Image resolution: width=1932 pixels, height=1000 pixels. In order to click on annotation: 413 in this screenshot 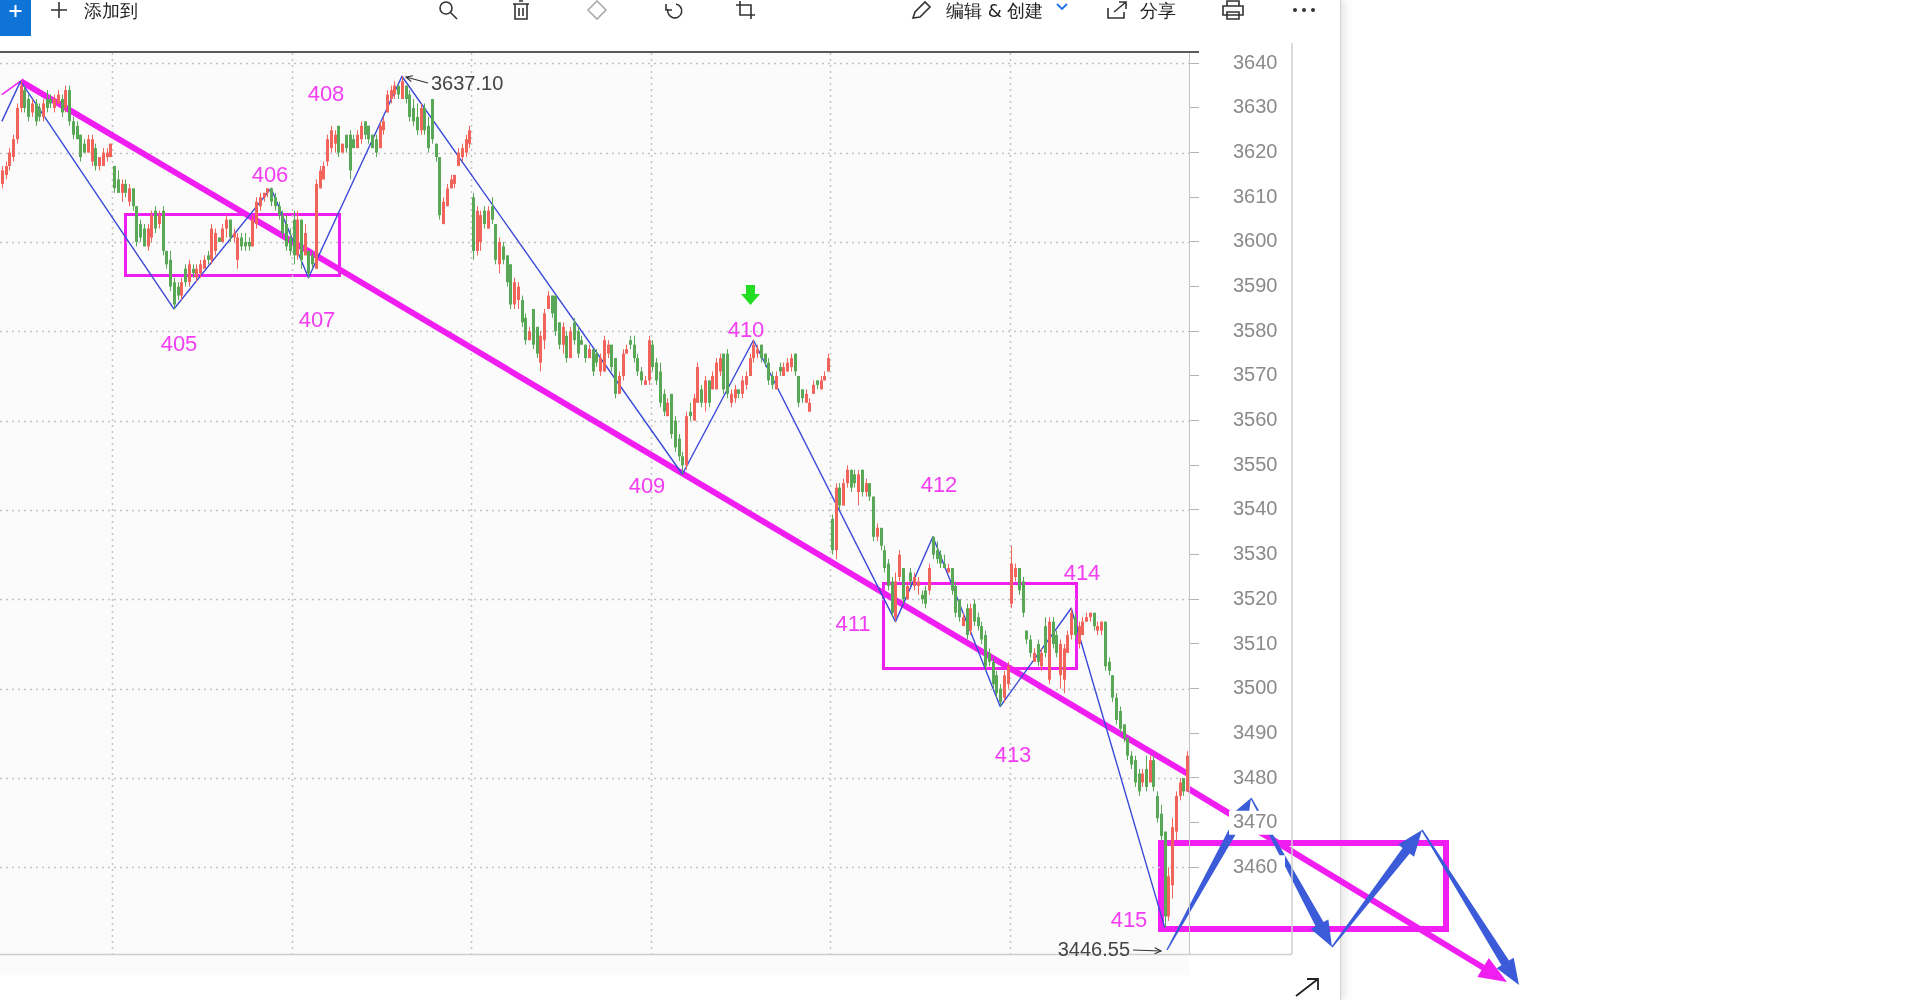, I will do `click(1013, 755)`.